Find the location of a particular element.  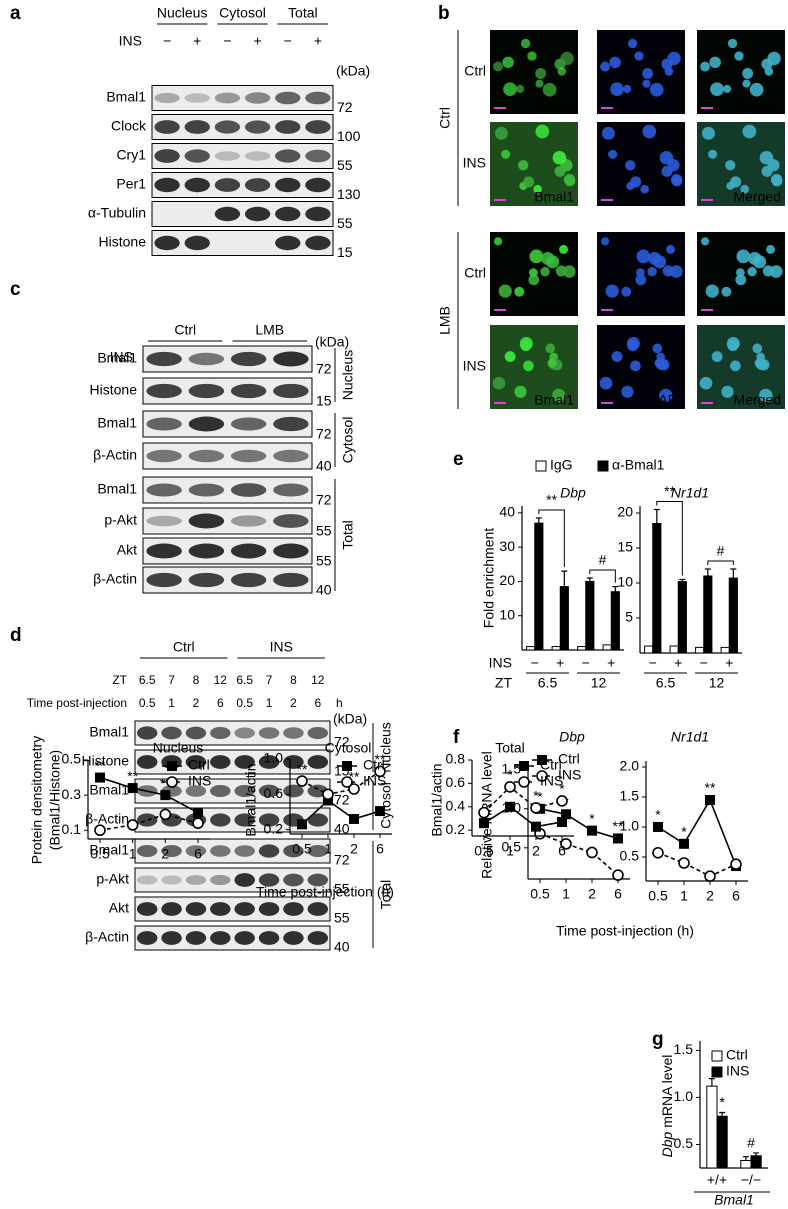

y-tick-label: 10 is located at coordinates (625, 582).